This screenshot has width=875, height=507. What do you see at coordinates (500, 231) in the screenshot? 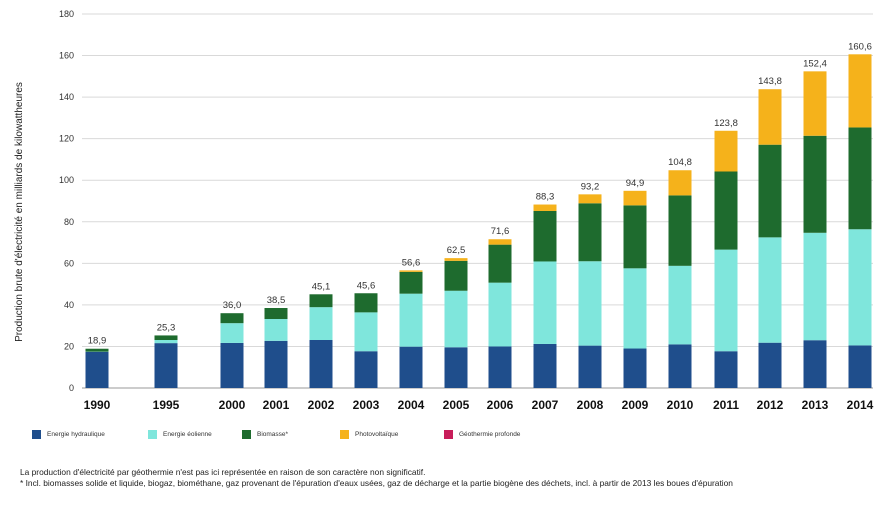
I see `total-label: 71,6` at bounding box center [500, 231].